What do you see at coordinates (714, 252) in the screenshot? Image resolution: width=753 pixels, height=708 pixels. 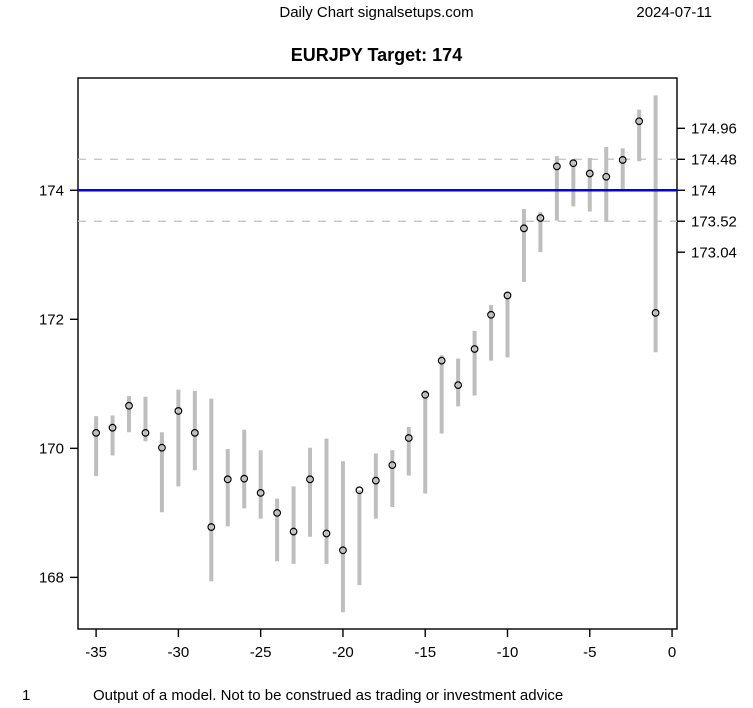 I see `y-axis-right-tick-label: 173.04` at bounding box center [714, 252].